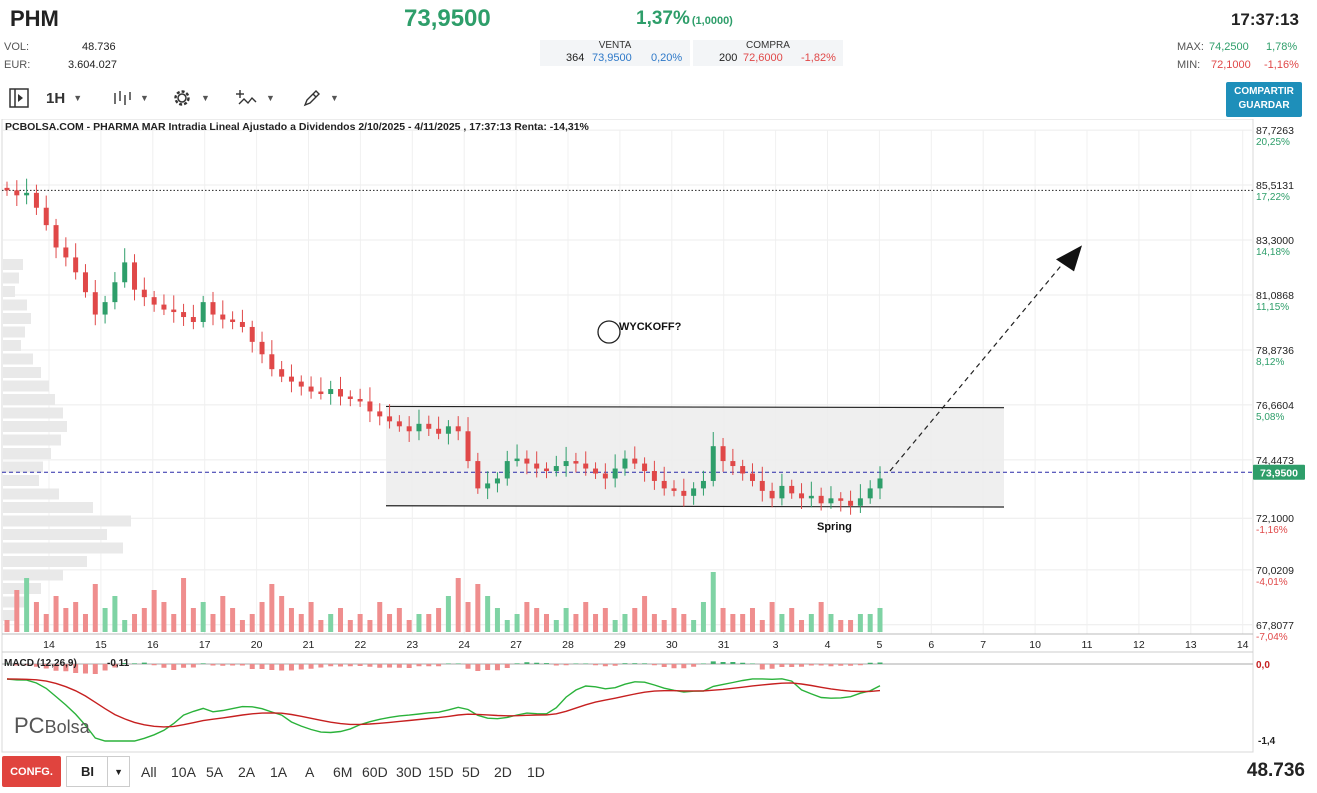 The height and width of the screenshot is (793, 1317). What do you see at coordinates (64, 98) in the screenshot?
I see `interval-dropdown: 1H ▼` at bounding box center [64, 98].